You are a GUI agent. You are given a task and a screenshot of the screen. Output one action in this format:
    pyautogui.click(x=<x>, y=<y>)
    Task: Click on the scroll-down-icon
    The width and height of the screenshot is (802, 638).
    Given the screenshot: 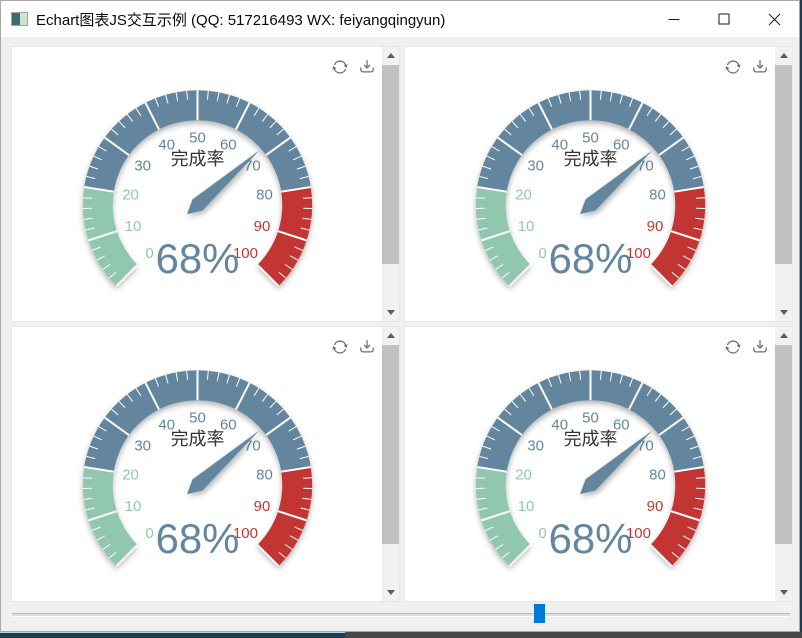 What is the action you would take?
    pyautogui.click(x=783, y=312)
    